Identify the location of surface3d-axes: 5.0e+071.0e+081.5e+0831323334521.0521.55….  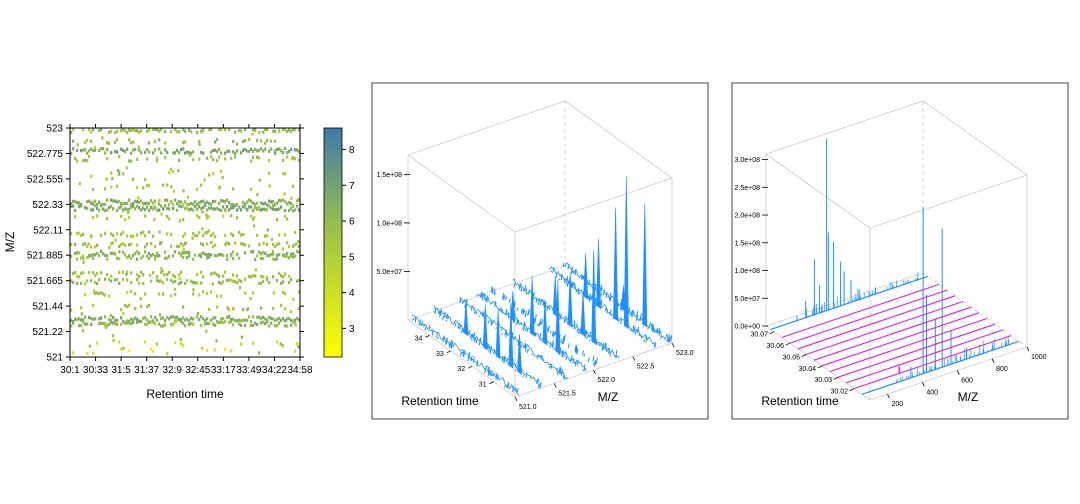
(535, 291).